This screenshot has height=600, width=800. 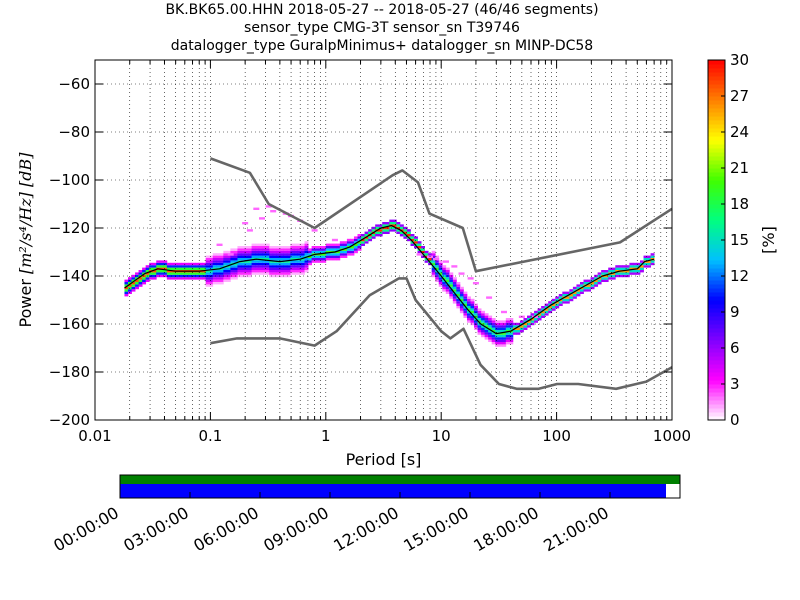 I want to click on time-tick-label: 09:00:00, so click(x=296, y=529).